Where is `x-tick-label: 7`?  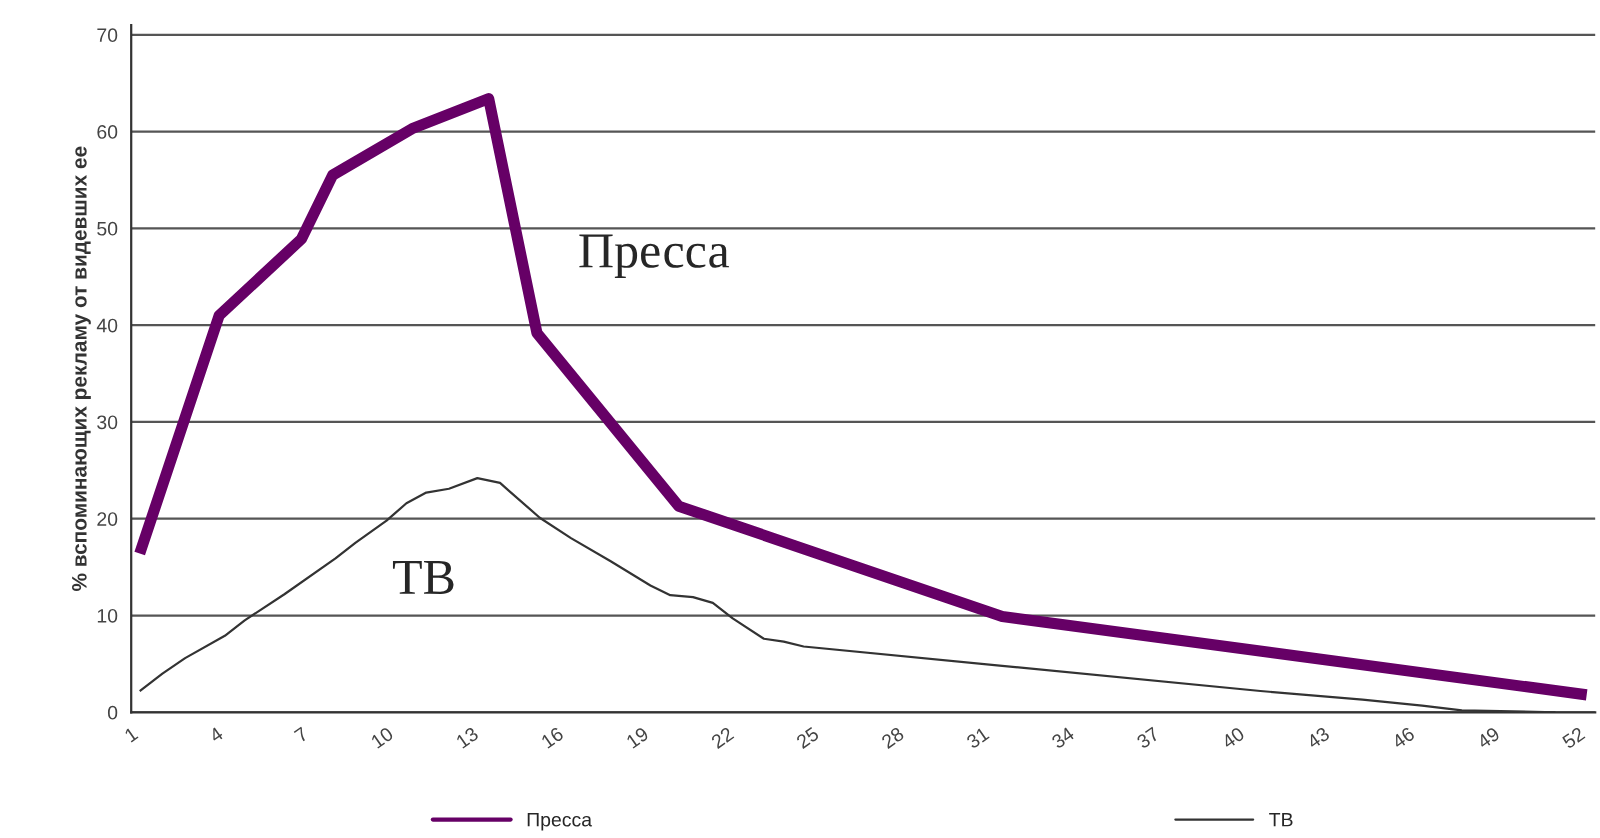 x-tick-label: 7 is located at coordinates (301, 734).